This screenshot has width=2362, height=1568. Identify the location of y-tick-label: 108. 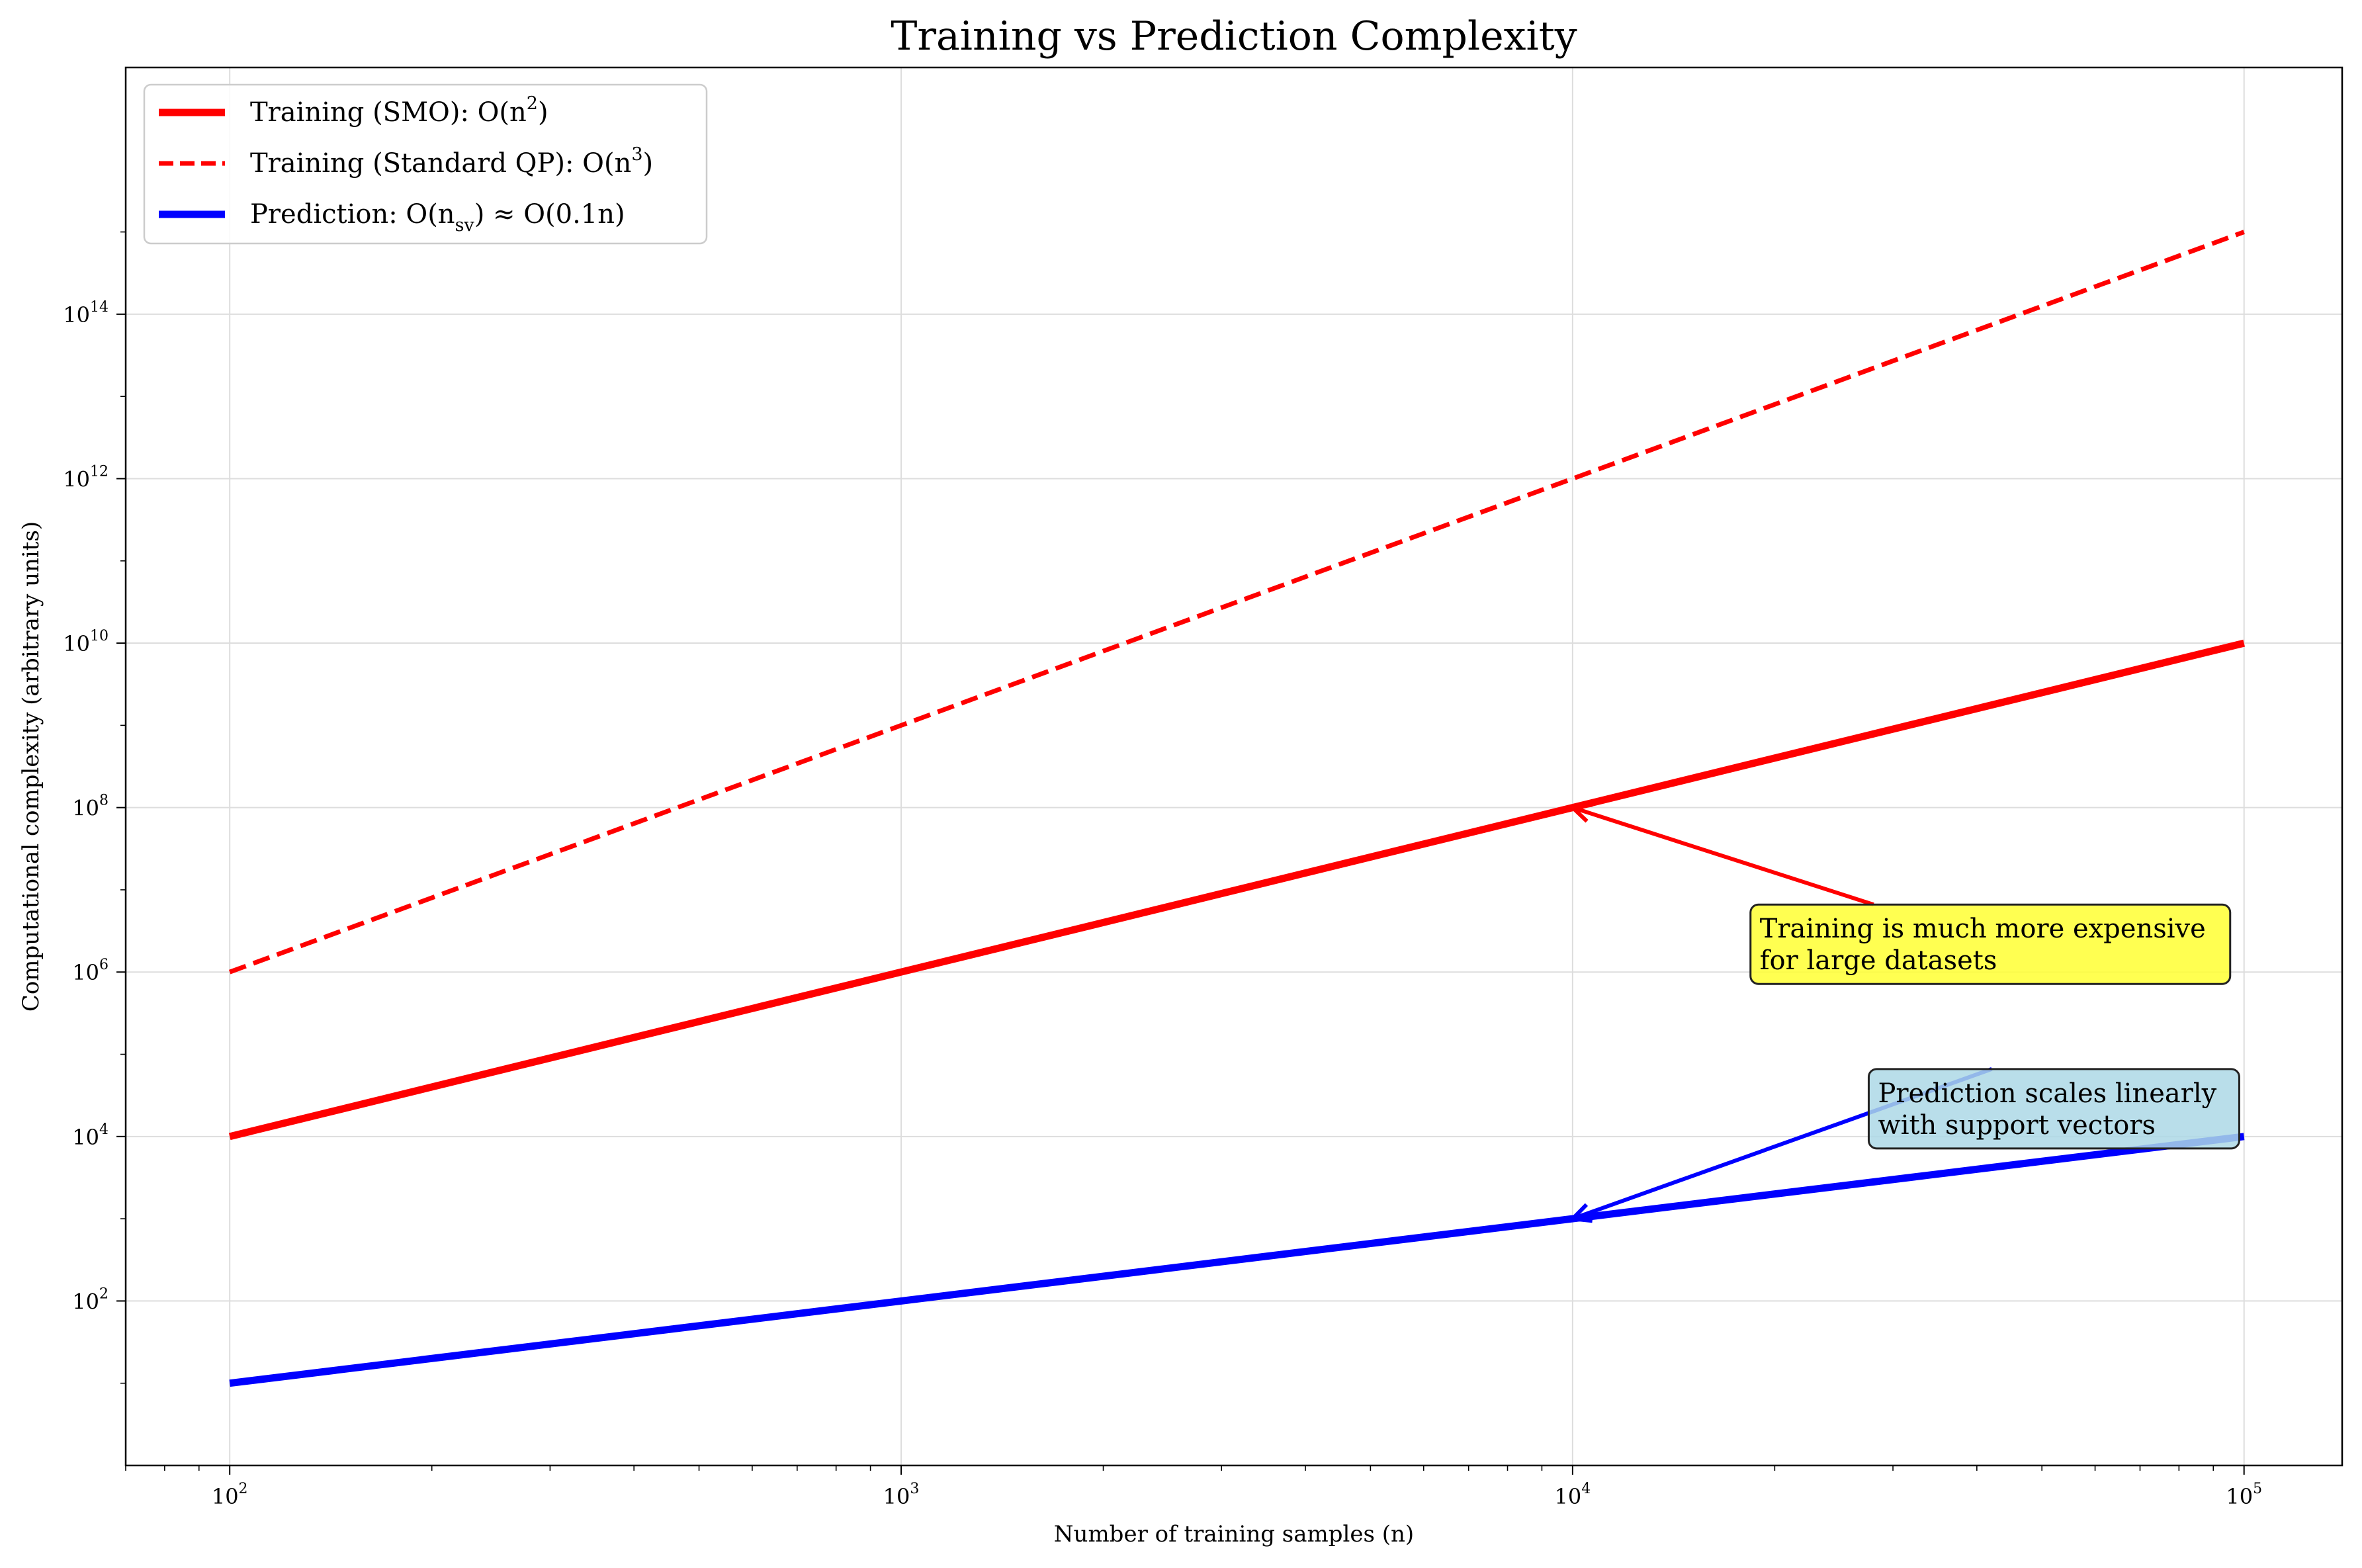
(90, 807).